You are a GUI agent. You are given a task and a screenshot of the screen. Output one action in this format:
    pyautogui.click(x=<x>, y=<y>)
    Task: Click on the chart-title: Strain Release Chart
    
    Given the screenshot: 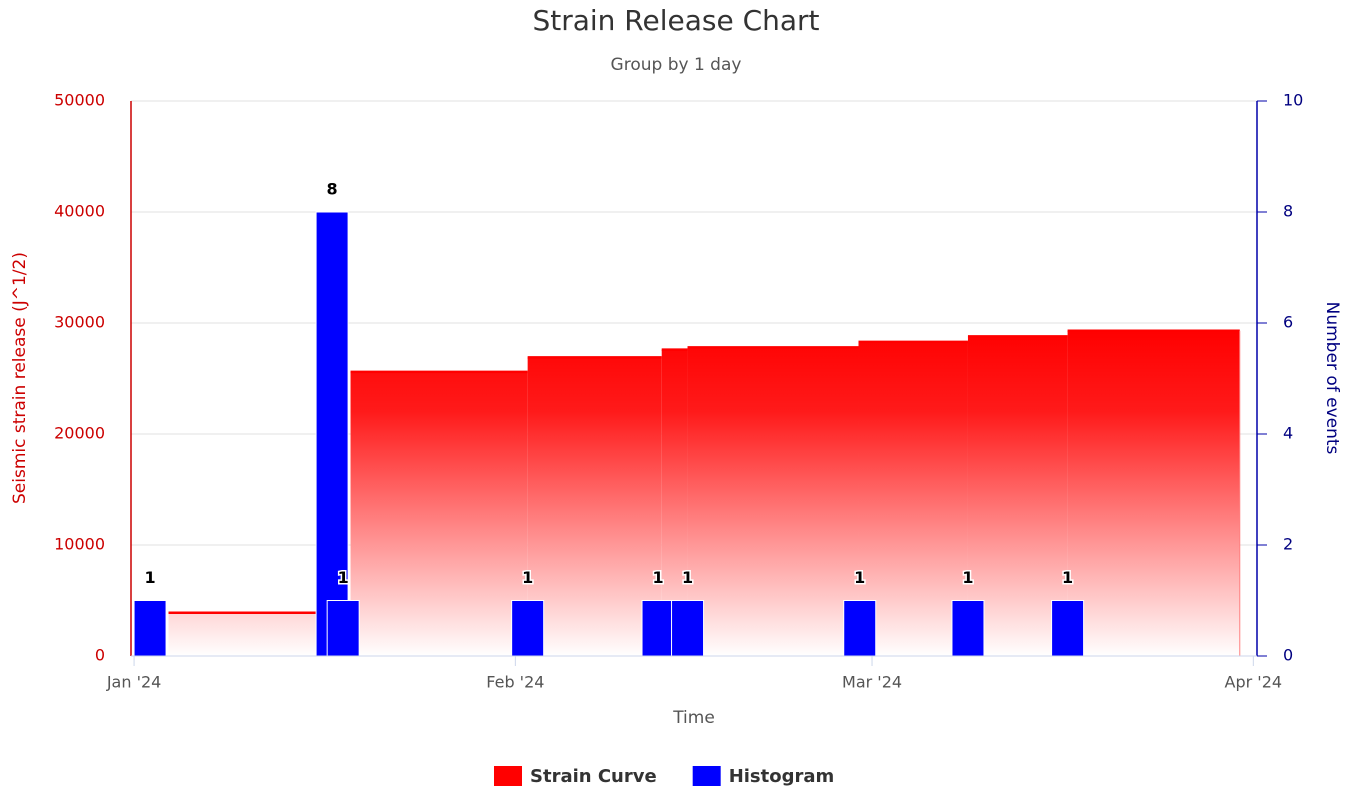 What is the action you would take?
    pyautogui.click(x=675, y=20)
    